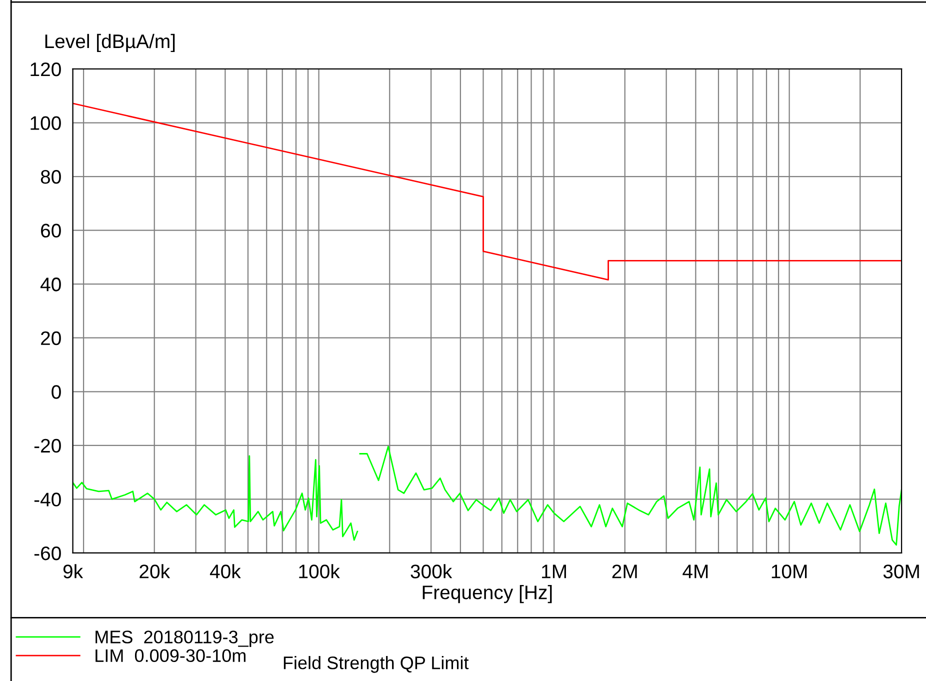 This screenshot has width=926, height=681. I want to click on y-tick-label: -20, so click(47, 445).